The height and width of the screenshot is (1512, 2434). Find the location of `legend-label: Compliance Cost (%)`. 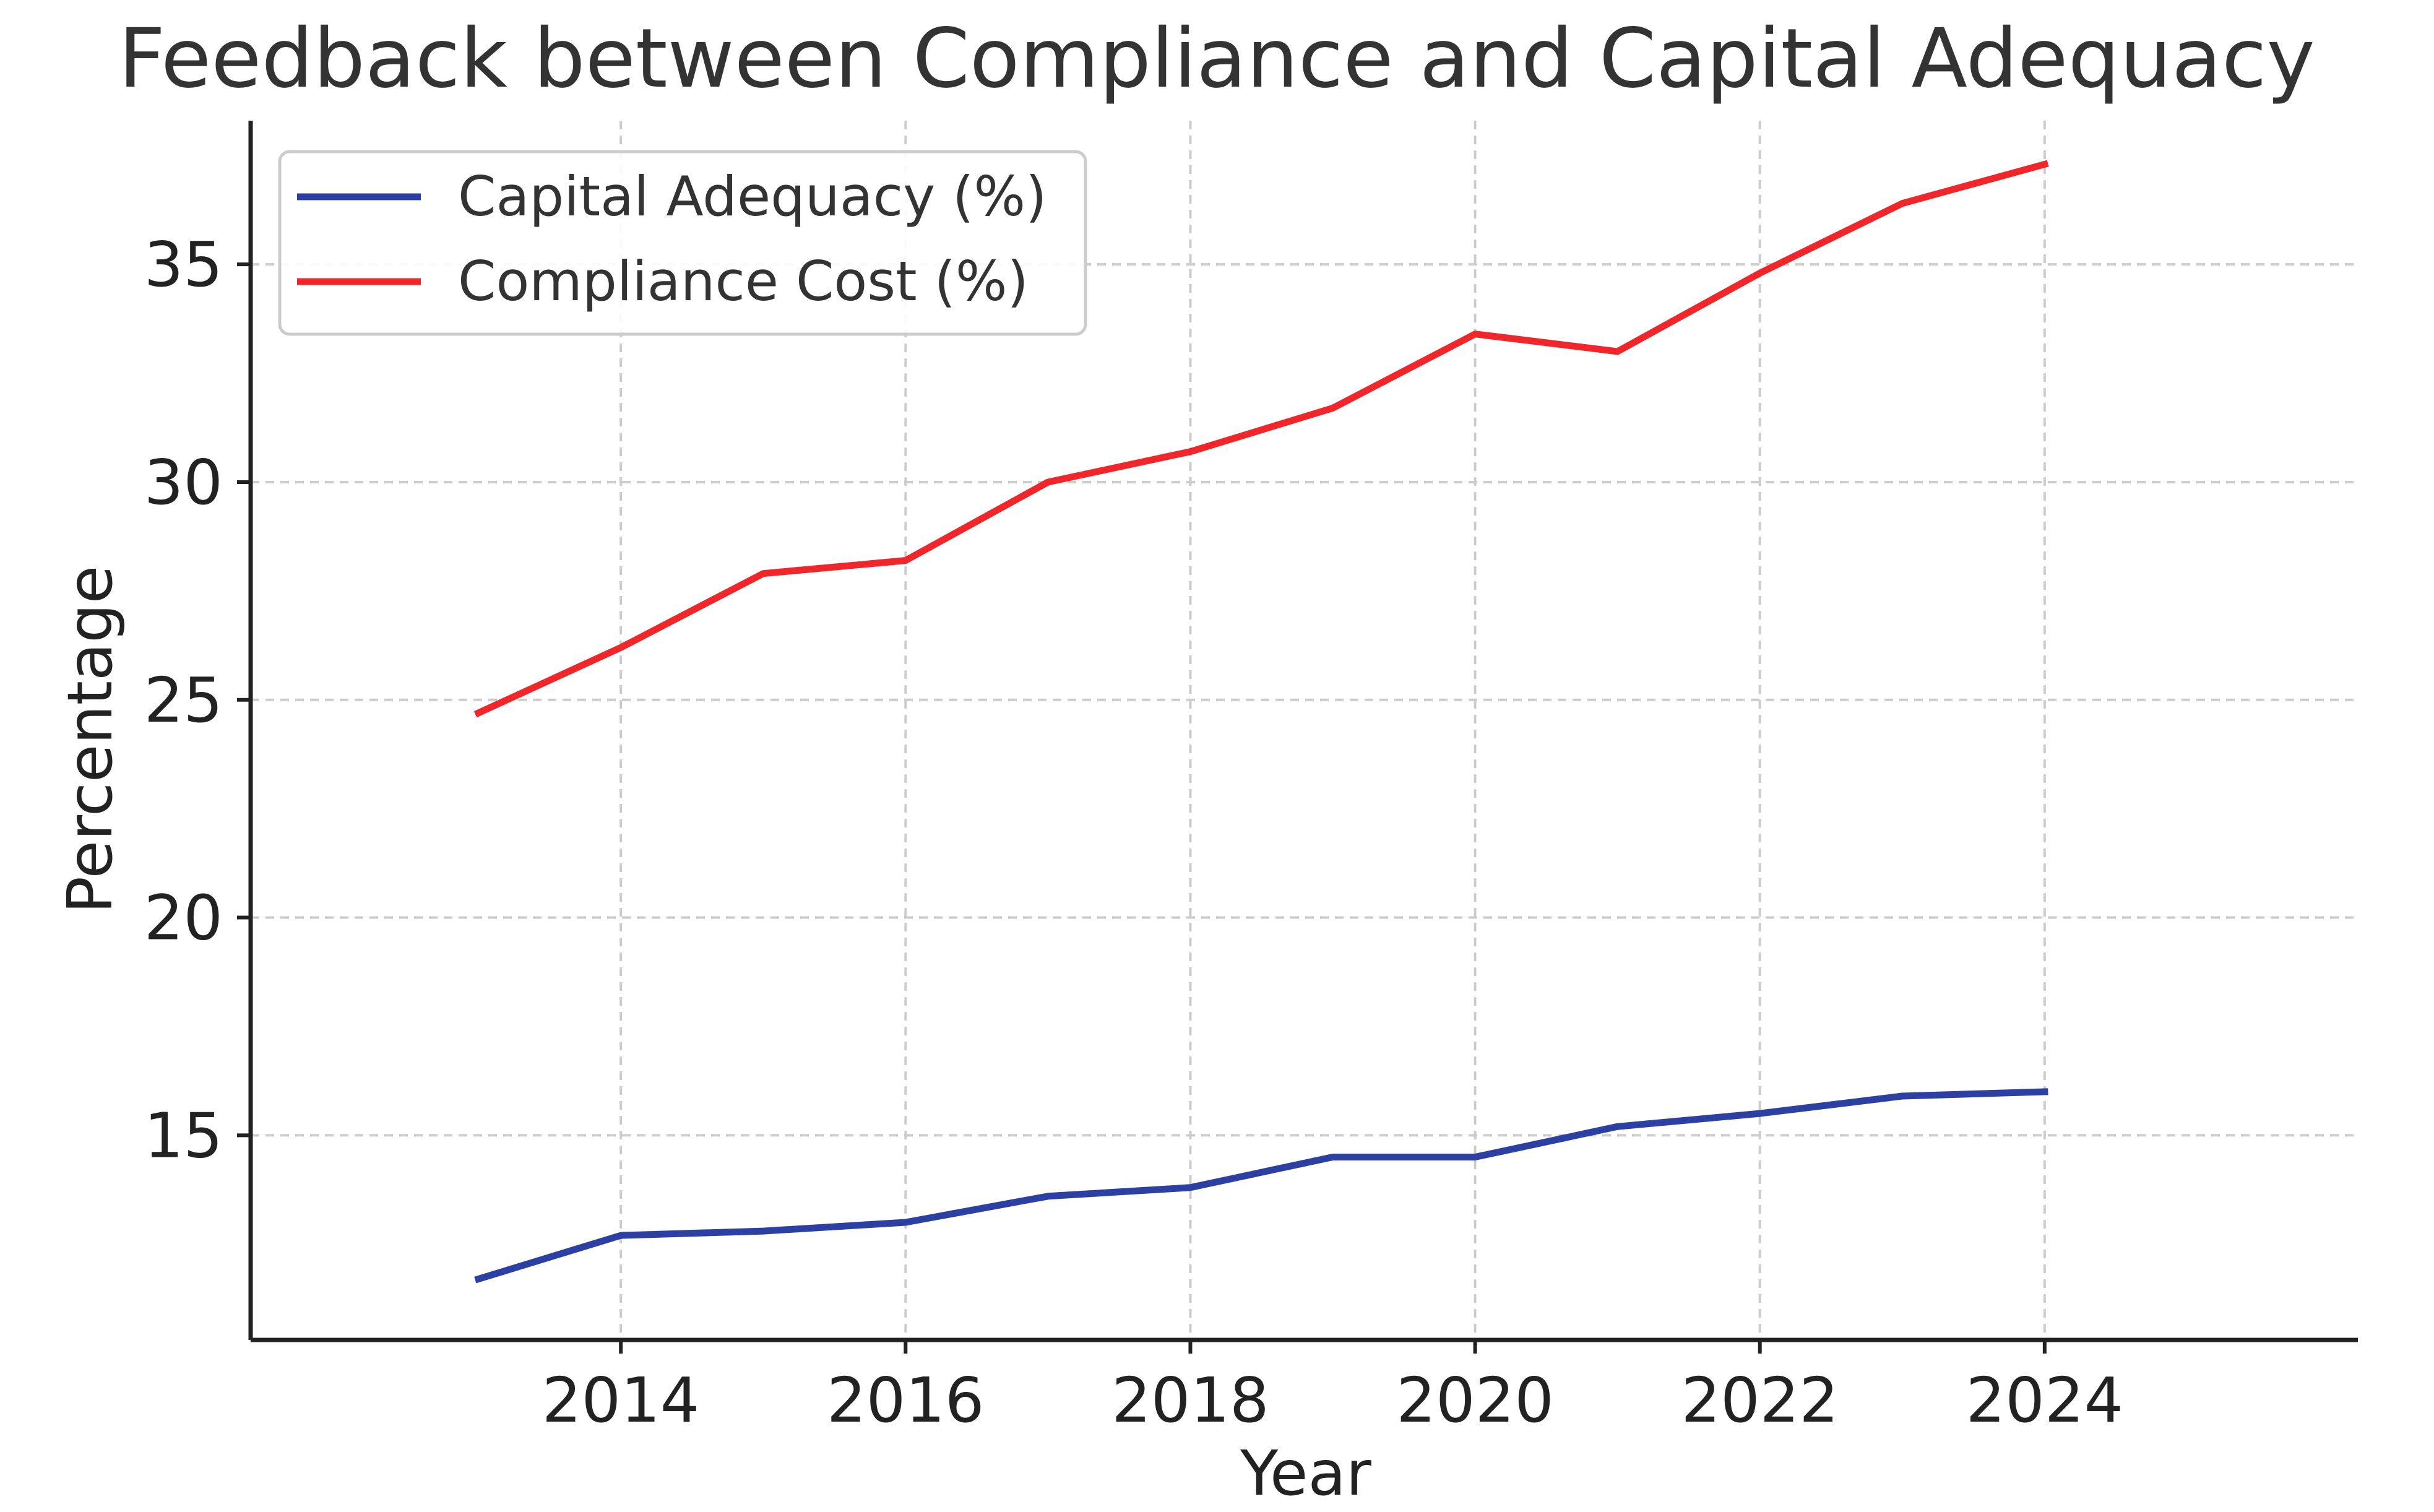

legend-label: Compliance Cost (%) is located at coordinates (743, 281).